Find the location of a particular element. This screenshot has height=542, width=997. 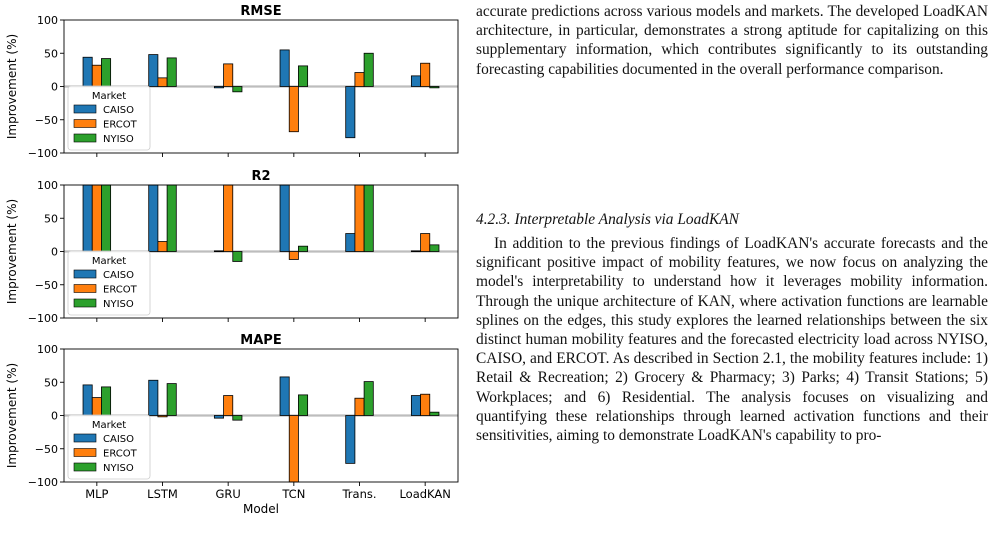

x-tick-label: Trans. is located at coordinates (358, 494).